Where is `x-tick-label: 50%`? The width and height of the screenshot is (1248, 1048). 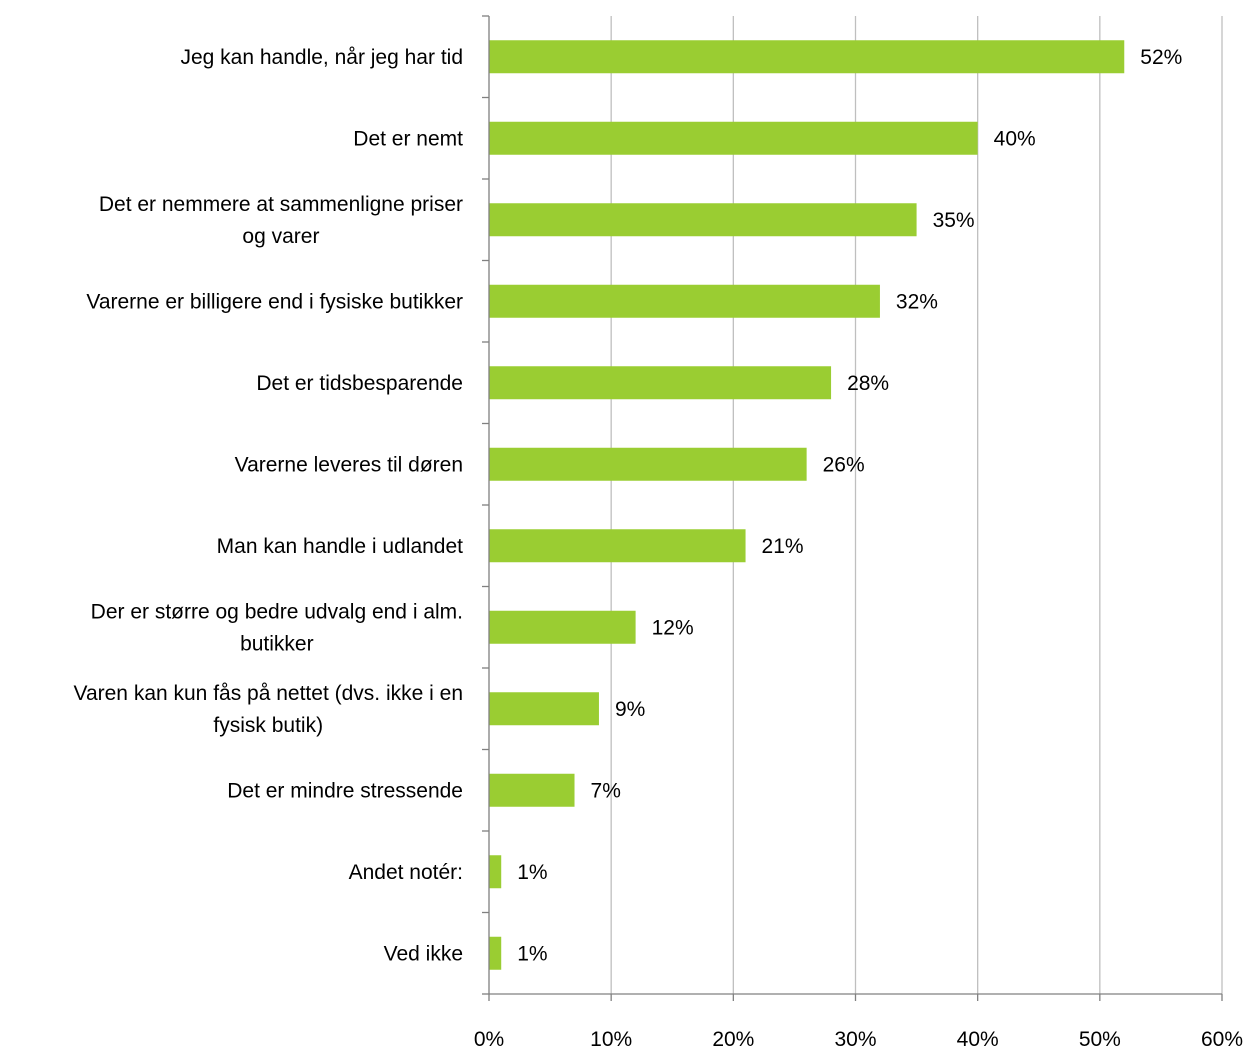 x-tick-label: 50% is located at coordinates (1100, 1038).